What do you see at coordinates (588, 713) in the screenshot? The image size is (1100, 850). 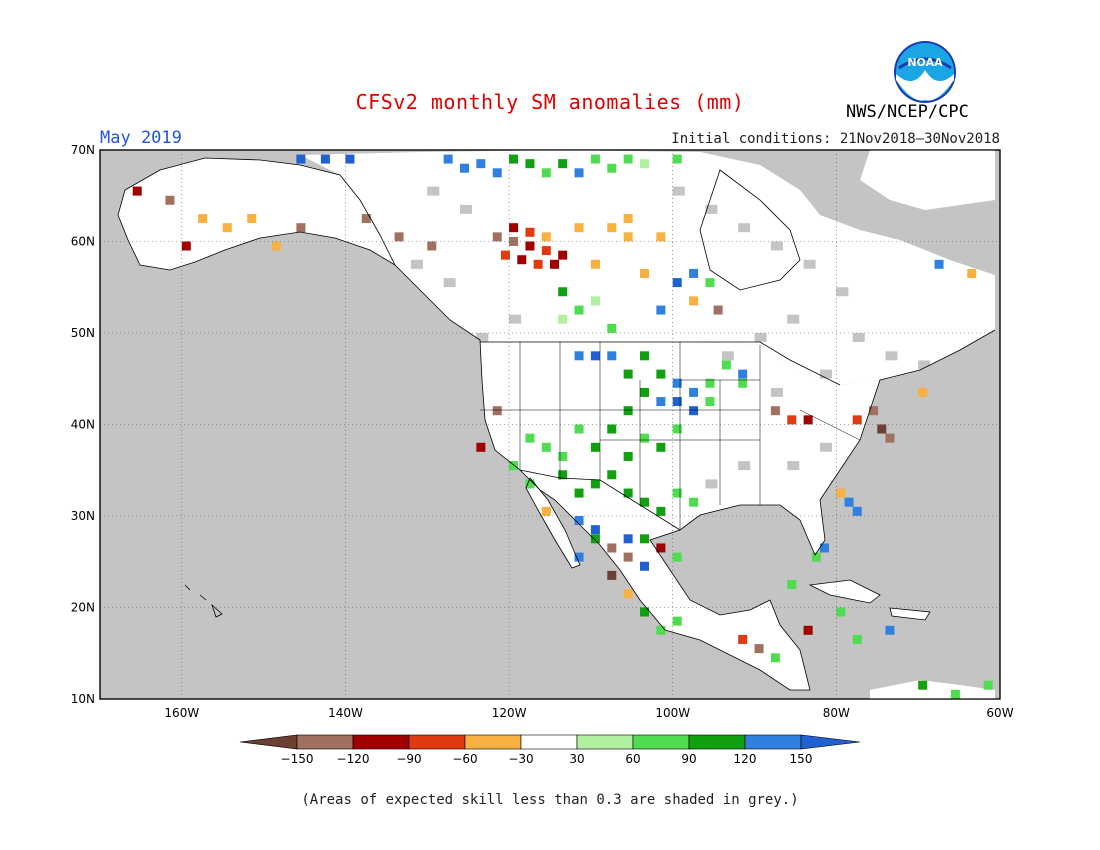 I see `longitude-labels: 160W 140W 120W 100W 80W 60W` at bounding box center [588, 713].